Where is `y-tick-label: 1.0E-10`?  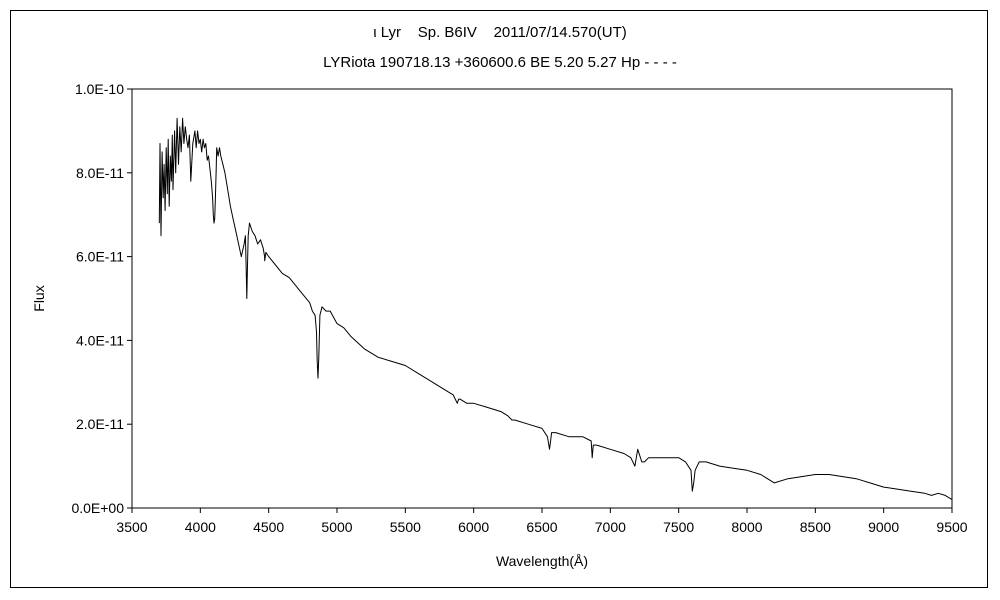 y-tick-label: 1.0E-10 is located at coordinates (99, 89).